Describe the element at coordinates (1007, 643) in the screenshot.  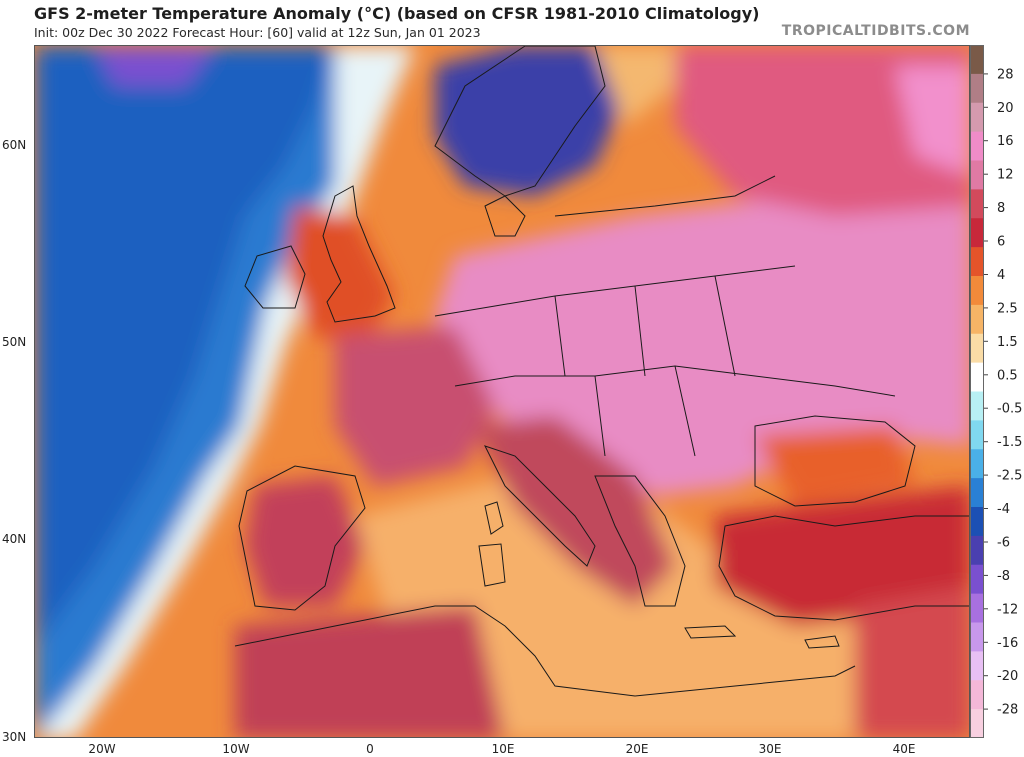
I see `colorbar-tick-label: -16` at that location.